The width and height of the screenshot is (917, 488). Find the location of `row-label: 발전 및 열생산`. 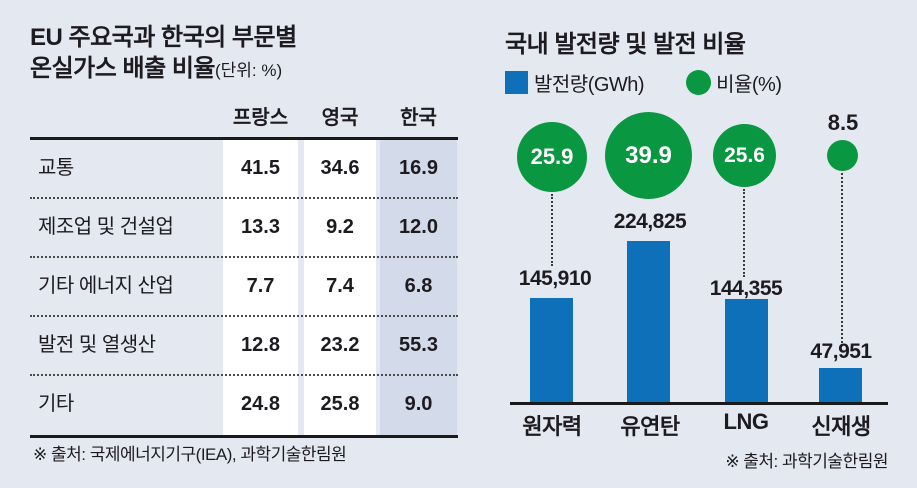

row-label: 발전 및 열생산 is located at coordinates (97, 345).